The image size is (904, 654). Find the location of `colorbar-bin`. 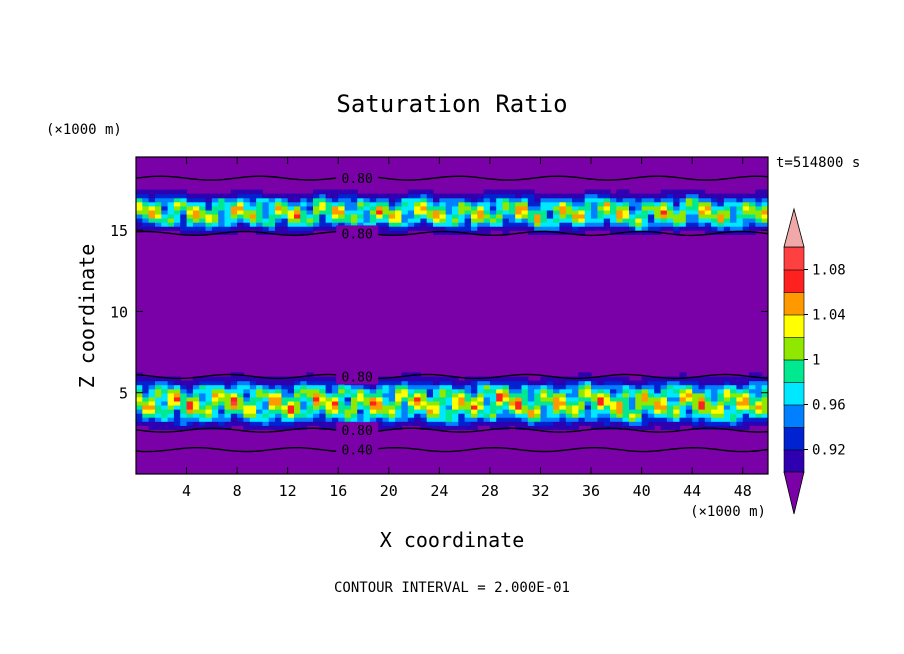

colorbar-bin is located at coordinates (794, 371).